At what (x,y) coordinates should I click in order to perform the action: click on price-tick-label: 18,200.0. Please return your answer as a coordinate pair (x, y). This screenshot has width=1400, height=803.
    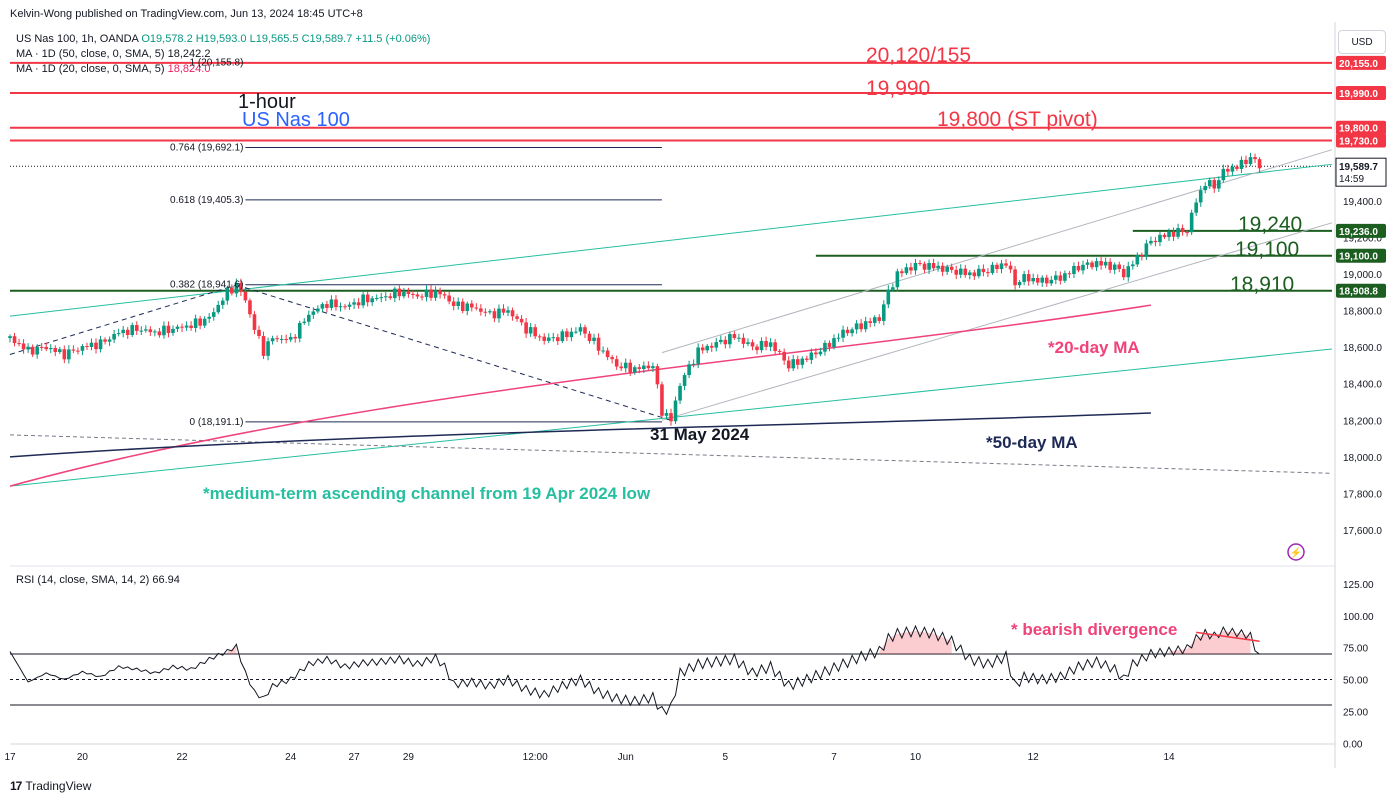
    Looking at the image, I should click on (1362, 421).